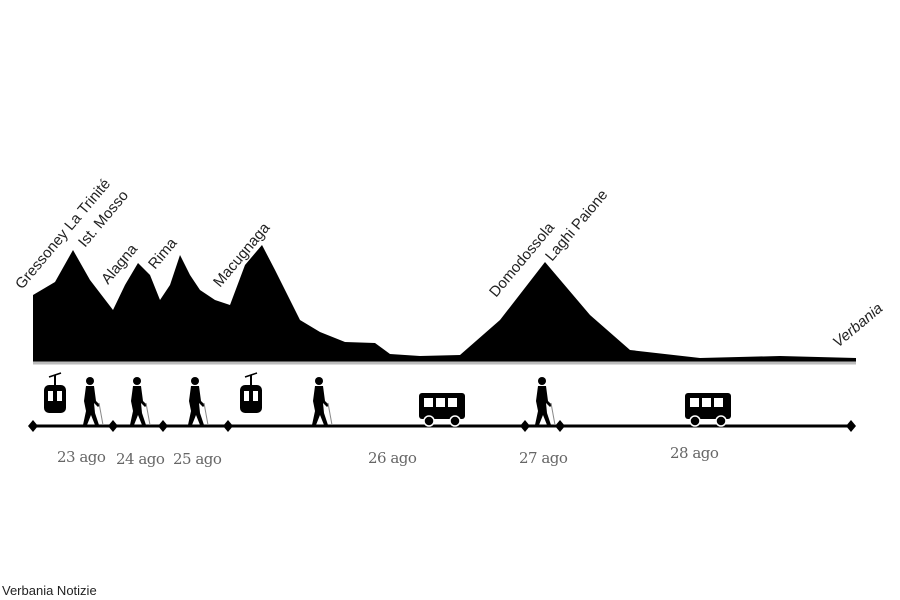 This screenshot has height=600, width=900. What do you see at coordinates (392, 458) in the screenshot?
I see `date-label: 26 ago` at bounding box center [392, 458].